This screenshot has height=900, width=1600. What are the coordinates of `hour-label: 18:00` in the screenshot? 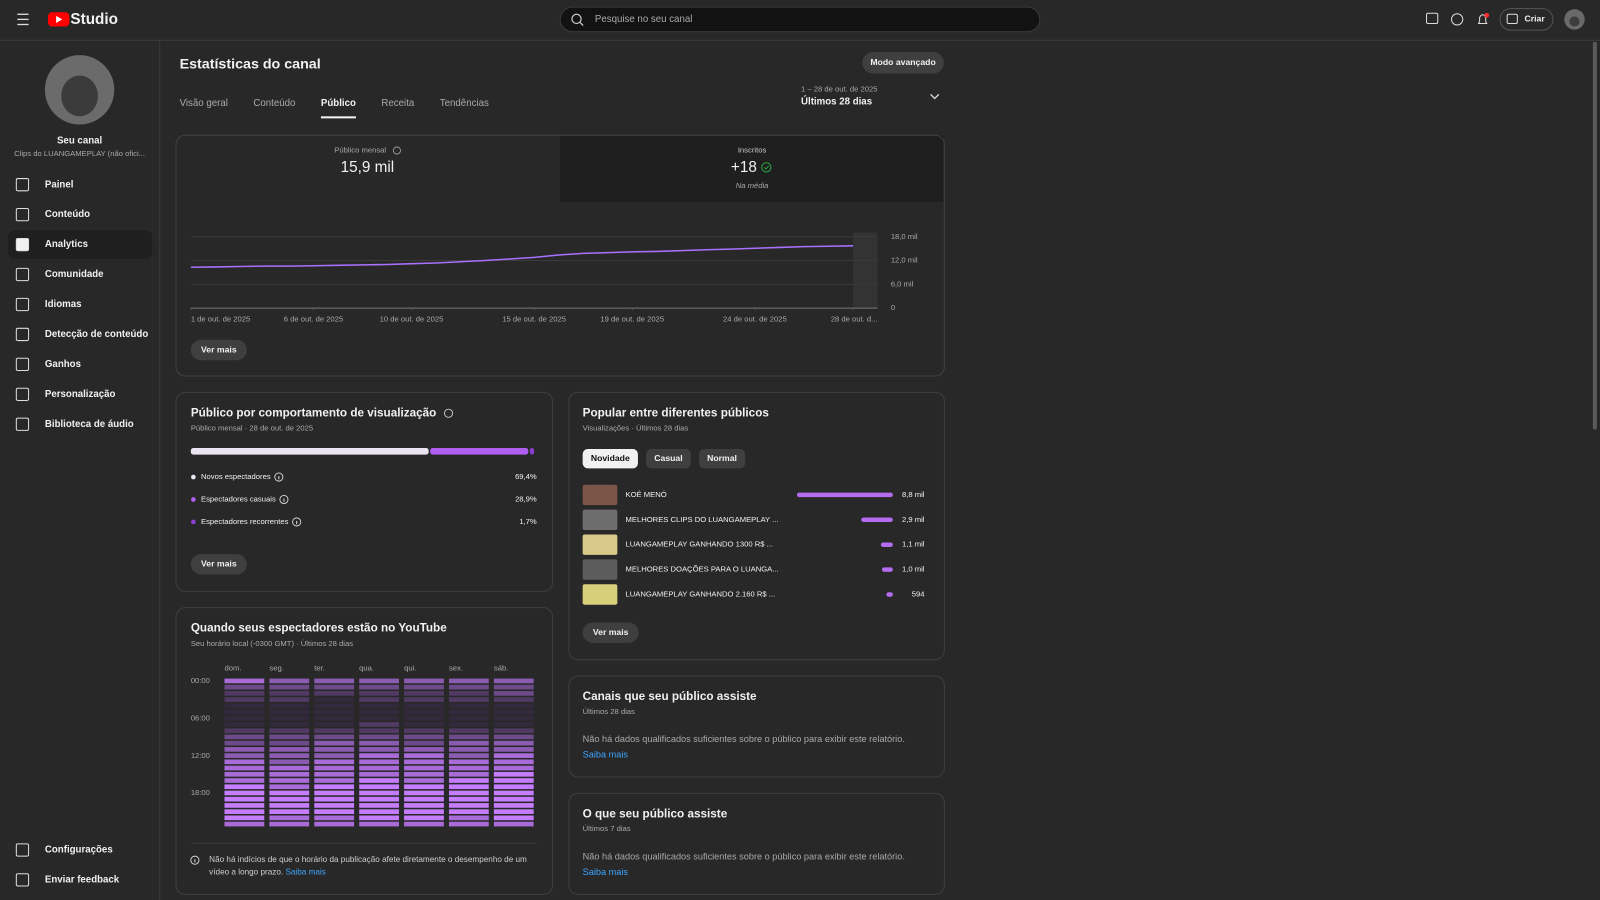 It's located at (200, 792).